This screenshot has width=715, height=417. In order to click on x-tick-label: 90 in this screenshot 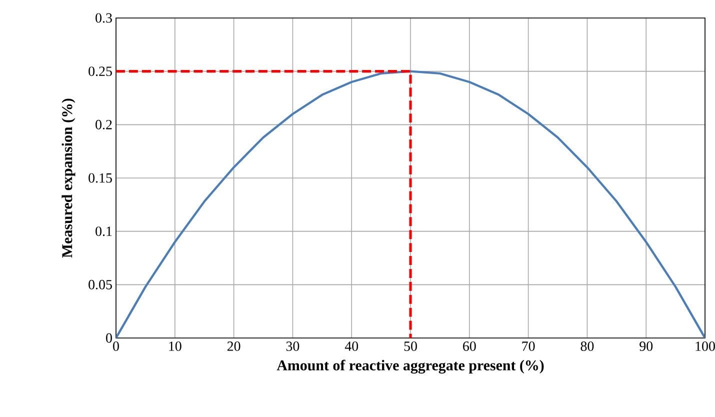, I will do `click(646, 346)`.